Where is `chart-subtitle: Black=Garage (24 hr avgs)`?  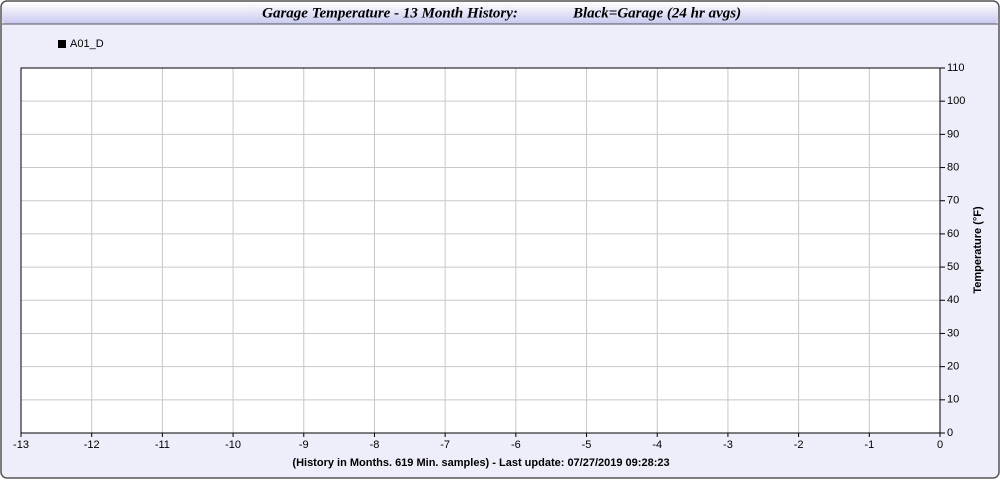 chart-subtitle: Black=Garage (24 hr avgs) is located at coordinates (656, 13).